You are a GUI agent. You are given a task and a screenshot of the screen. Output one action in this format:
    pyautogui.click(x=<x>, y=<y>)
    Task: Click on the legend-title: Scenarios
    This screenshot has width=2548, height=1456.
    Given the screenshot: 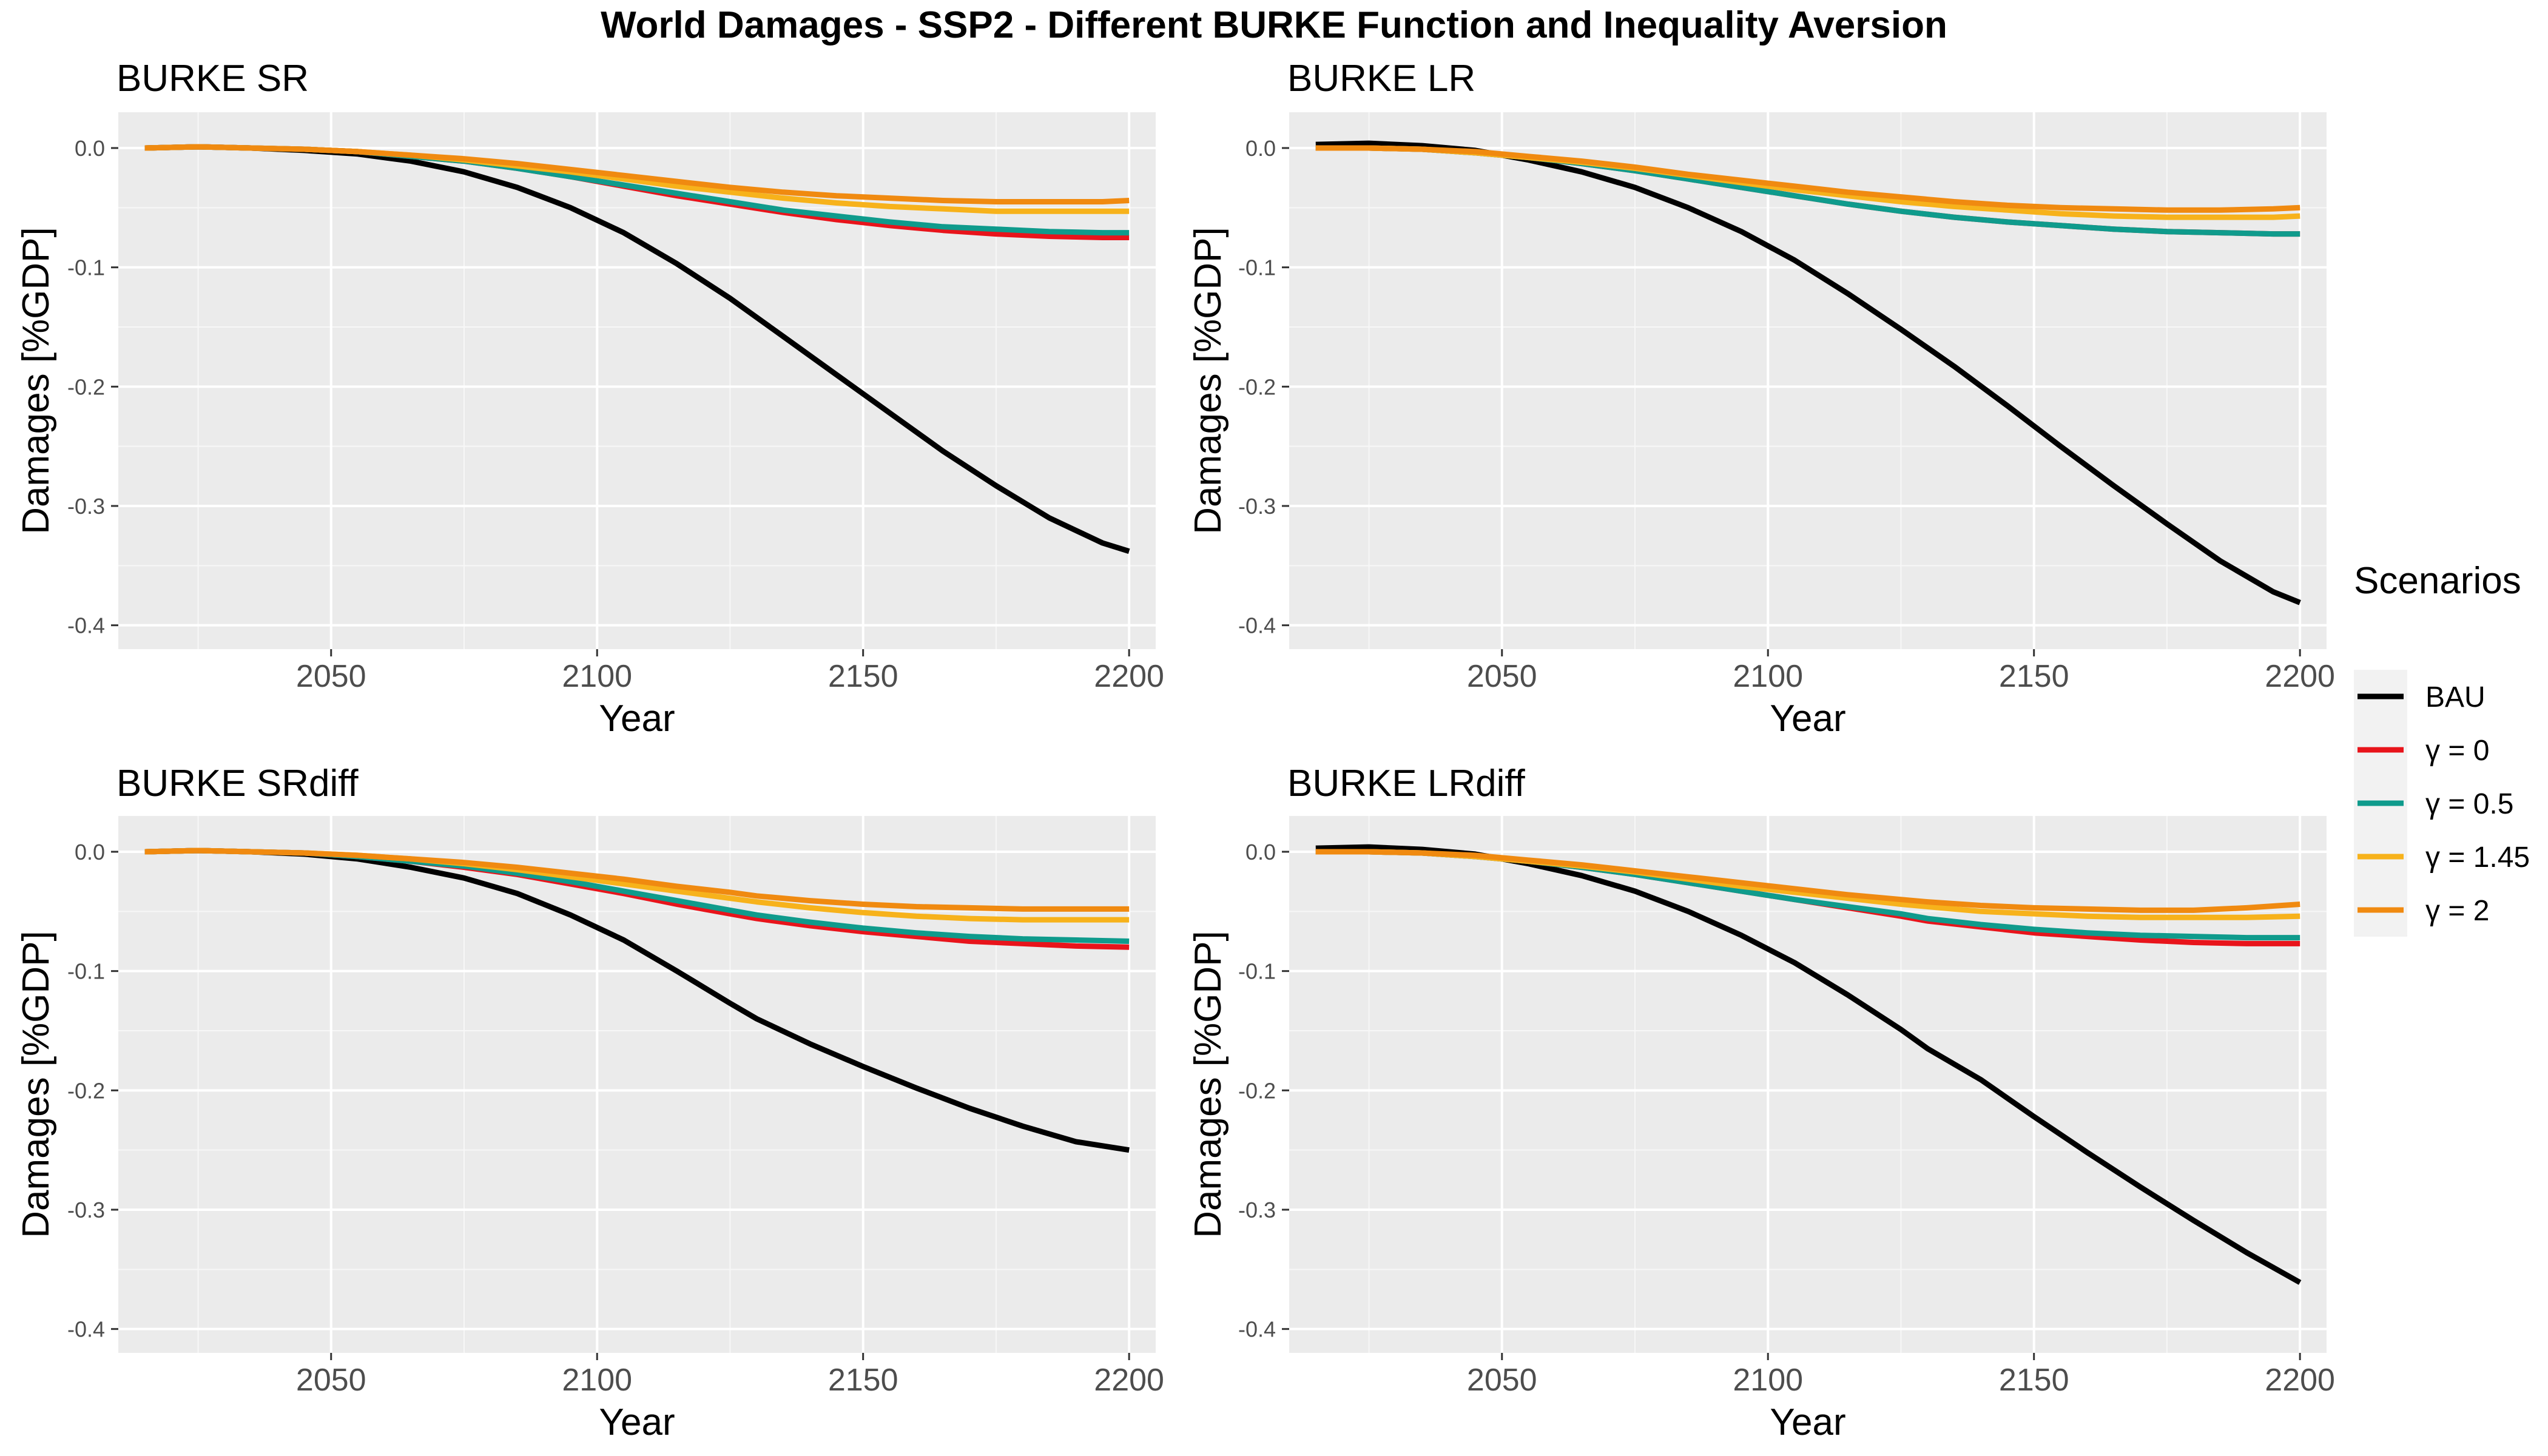 What is the action you would take?
    pyautogui.click(x=2437, y=581)
    